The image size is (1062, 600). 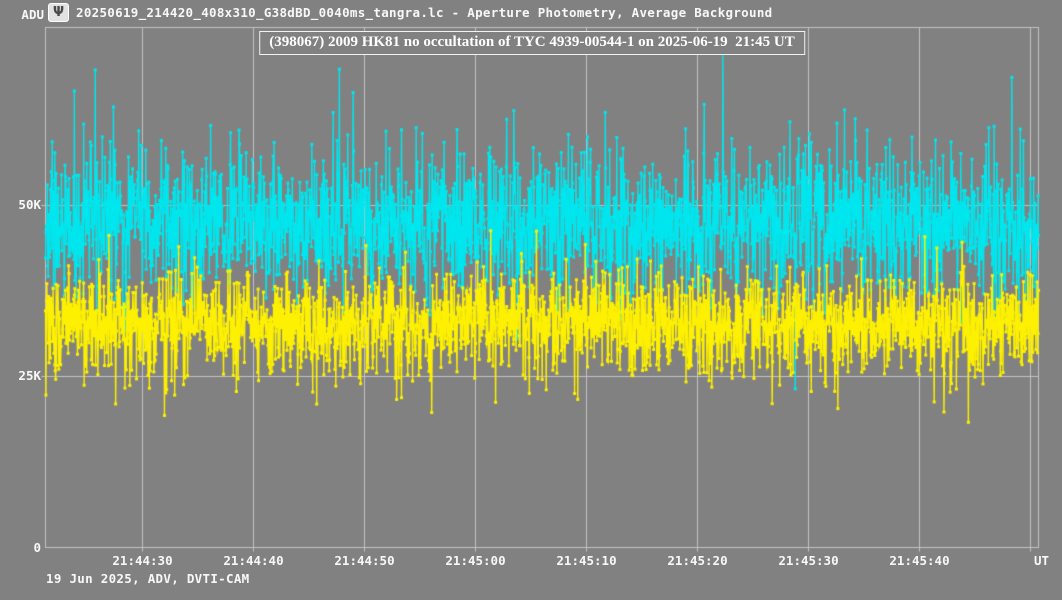 I want to click on y-tick-label: 0, so click(x=37, y=547).